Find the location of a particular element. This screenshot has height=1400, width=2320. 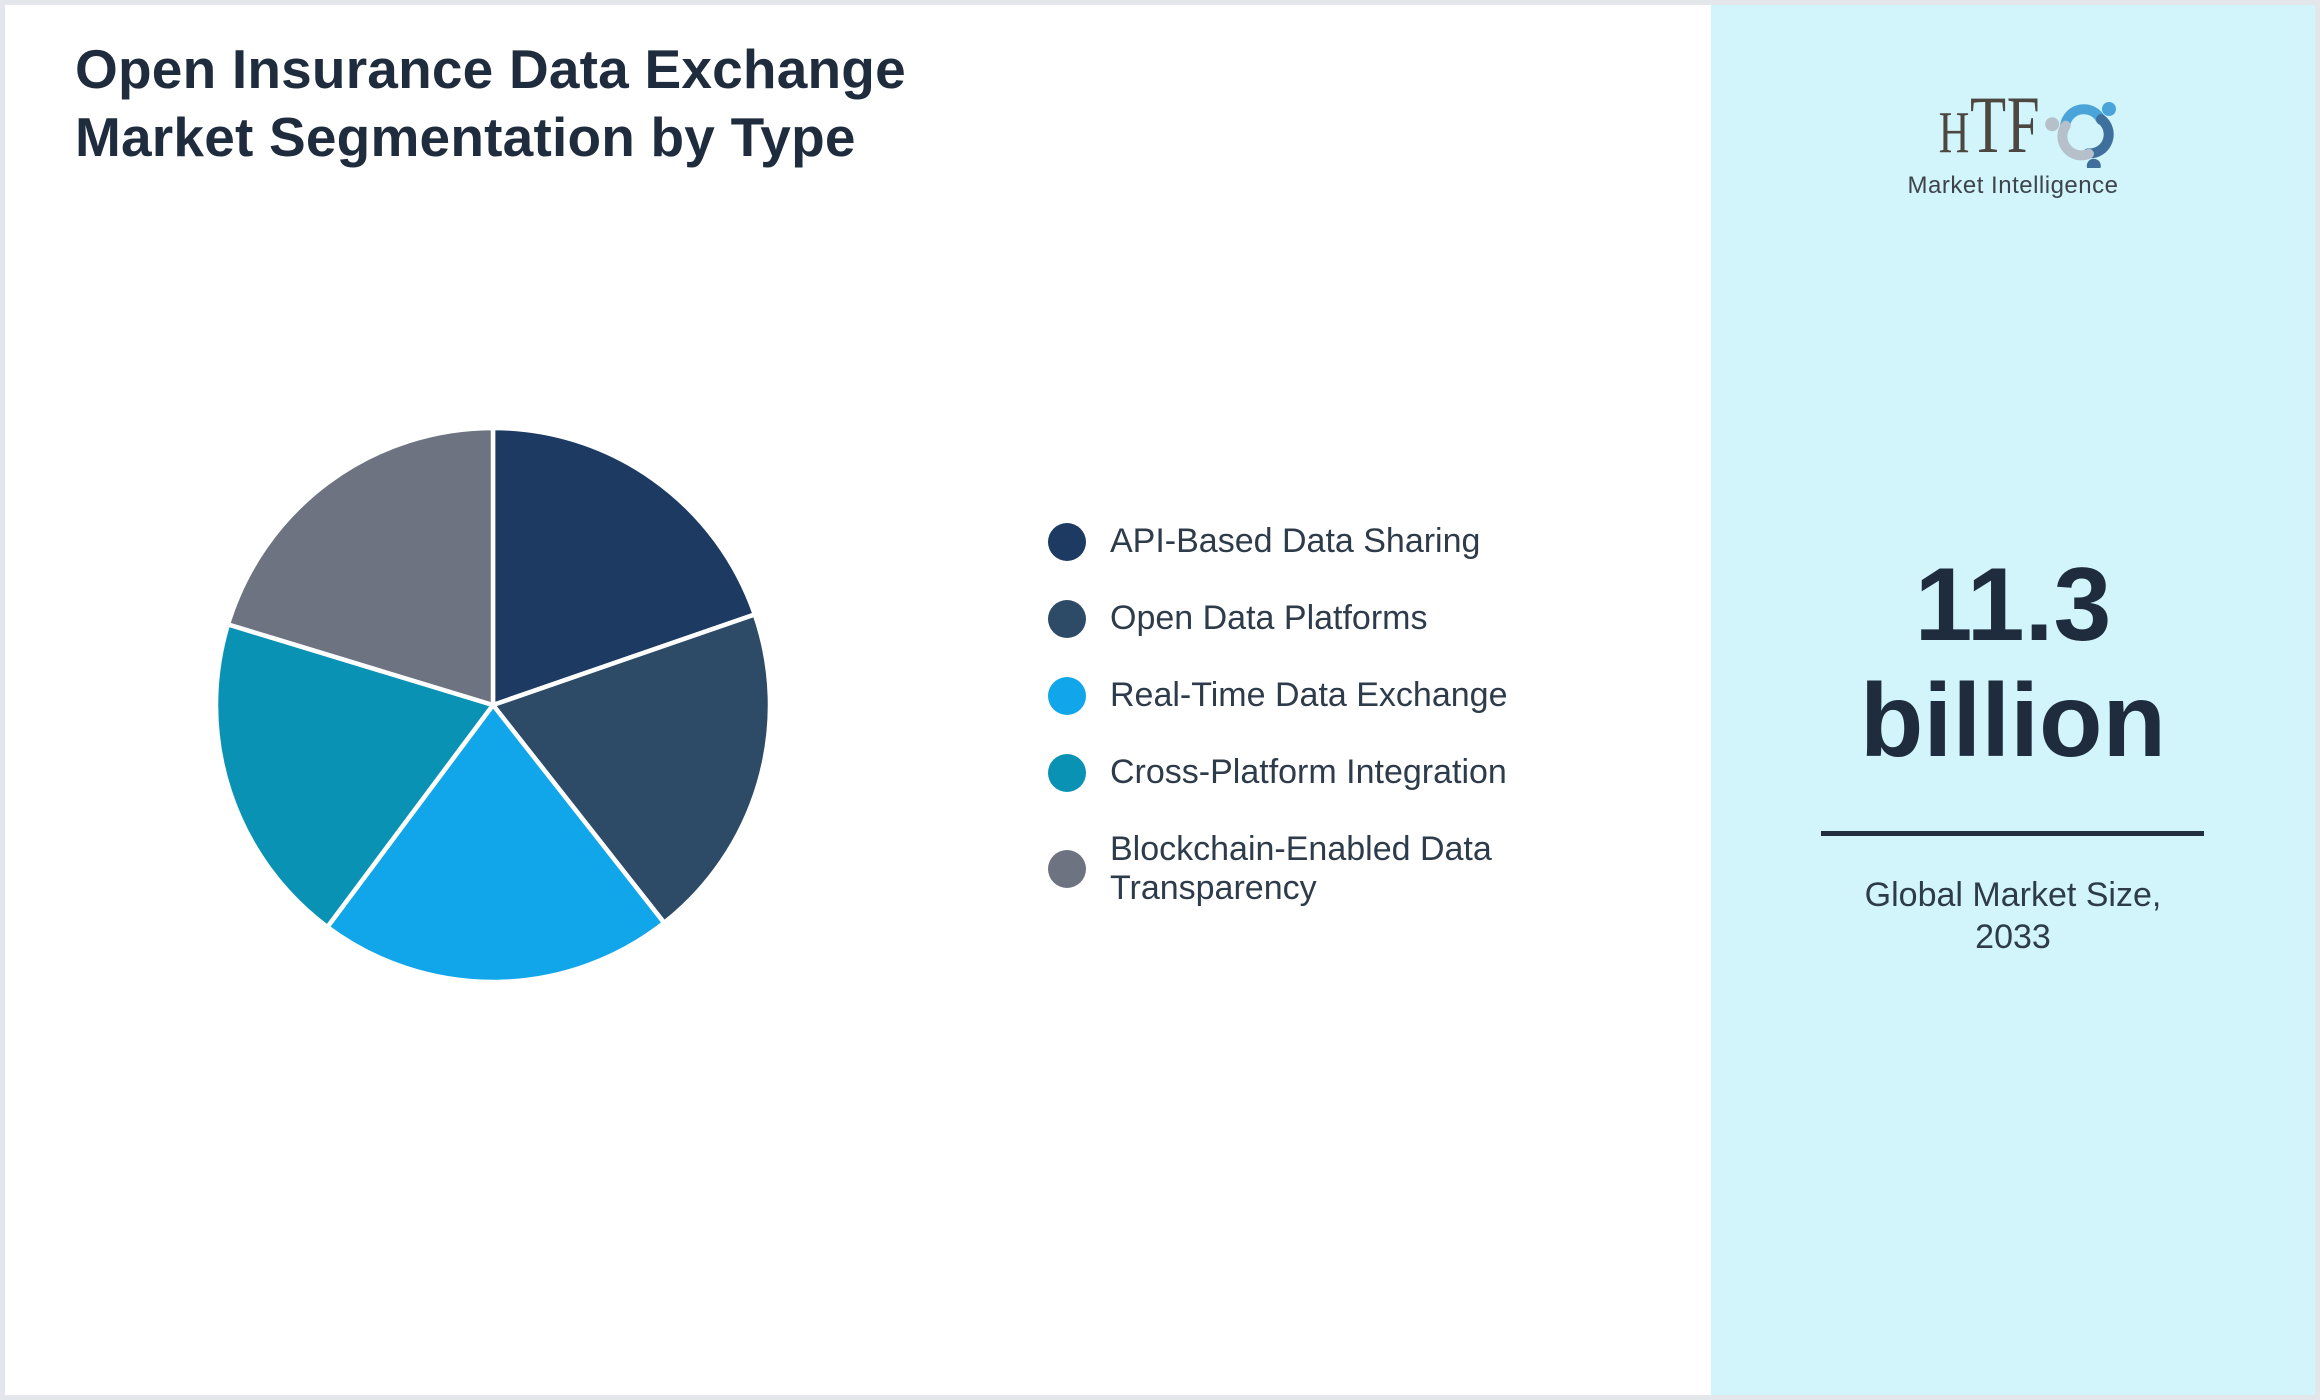

legend-label: Blockchain-Enabled Data Transparency is located at coordinates (1301, 868).